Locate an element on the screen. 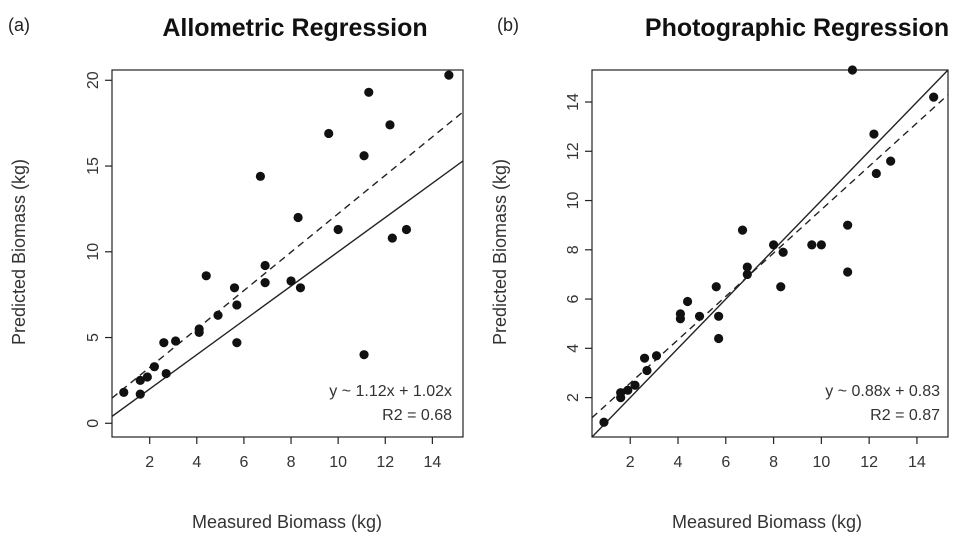 The width and height of the screenshot is (968, 535). r-squared: R2 = 0.87 is located at coordinates (905, 415).